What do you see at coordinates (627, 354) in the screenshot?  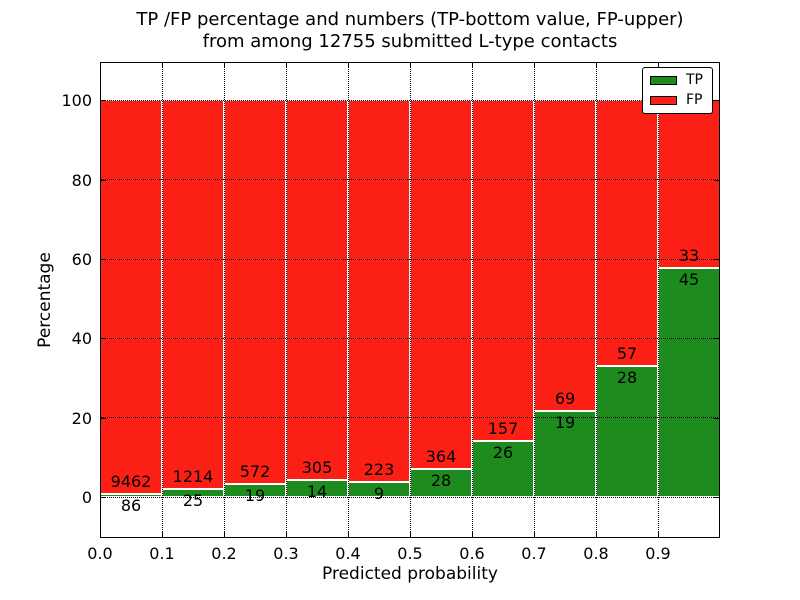 I see `fp-count-label: 57` at bounding box center [627, 354].